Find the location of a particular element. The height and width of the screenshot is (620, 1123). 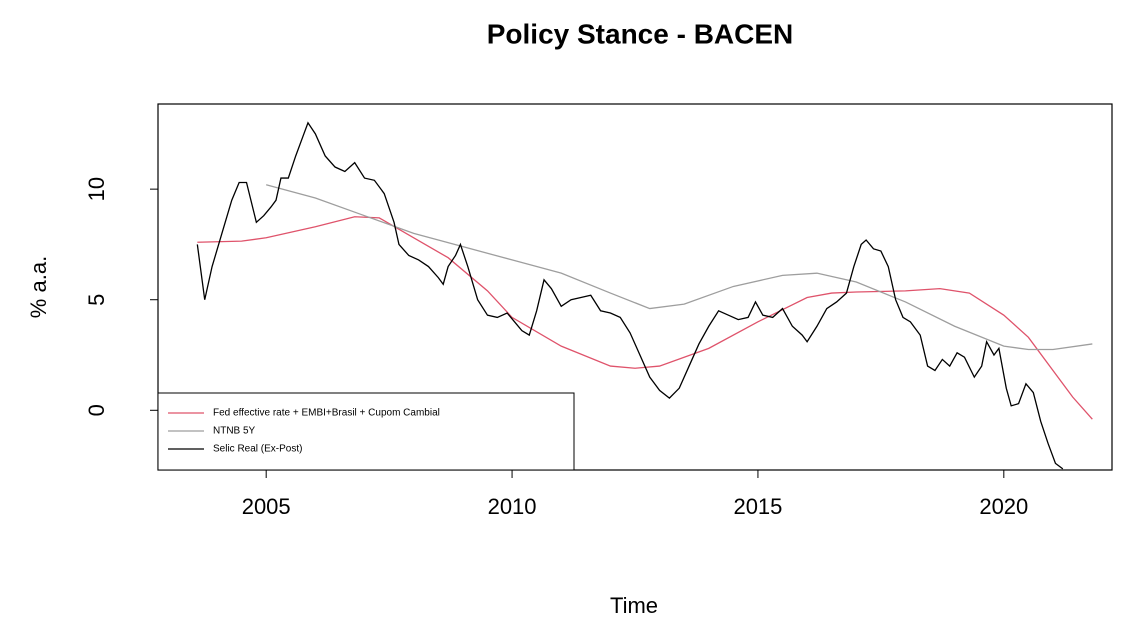

y-tick-label: 0 is located at coordinates (96, 410).